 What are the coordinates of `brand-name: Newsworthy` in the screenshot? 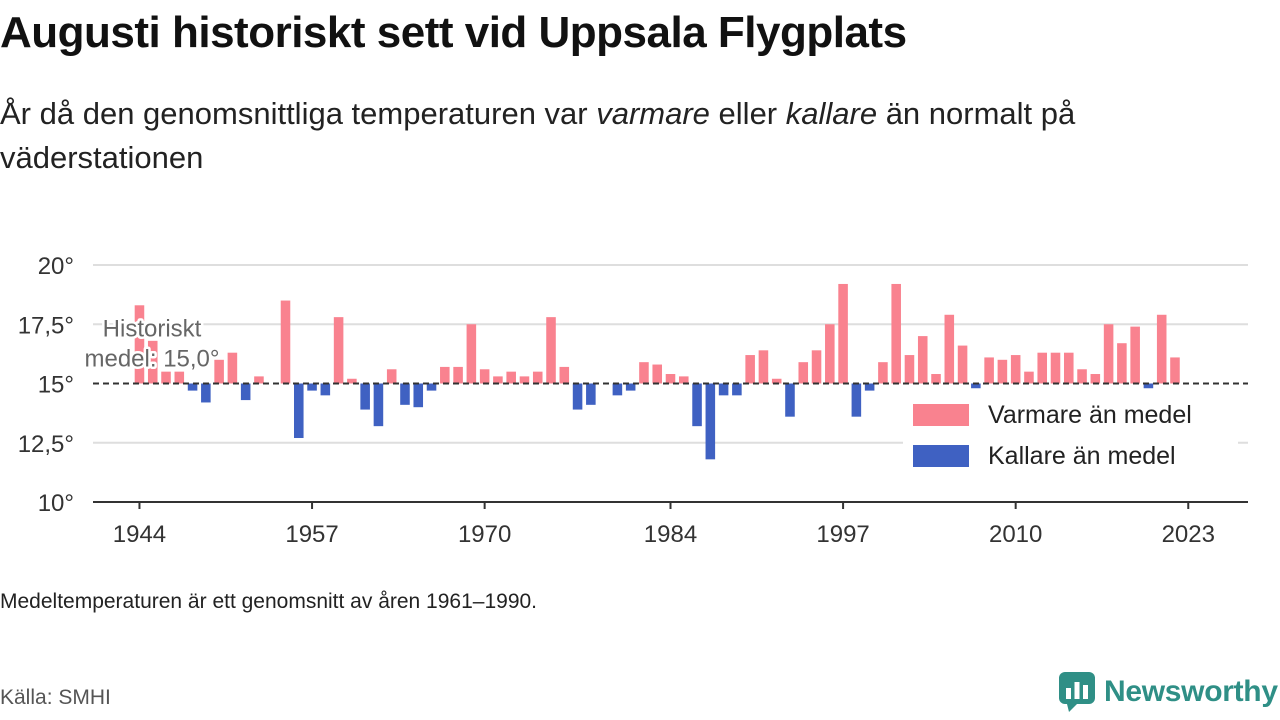 It's located at (1191, 691).